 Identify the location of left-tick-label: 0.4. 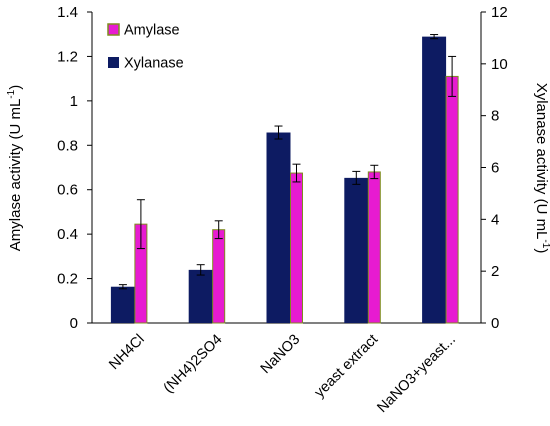
(67, 234).